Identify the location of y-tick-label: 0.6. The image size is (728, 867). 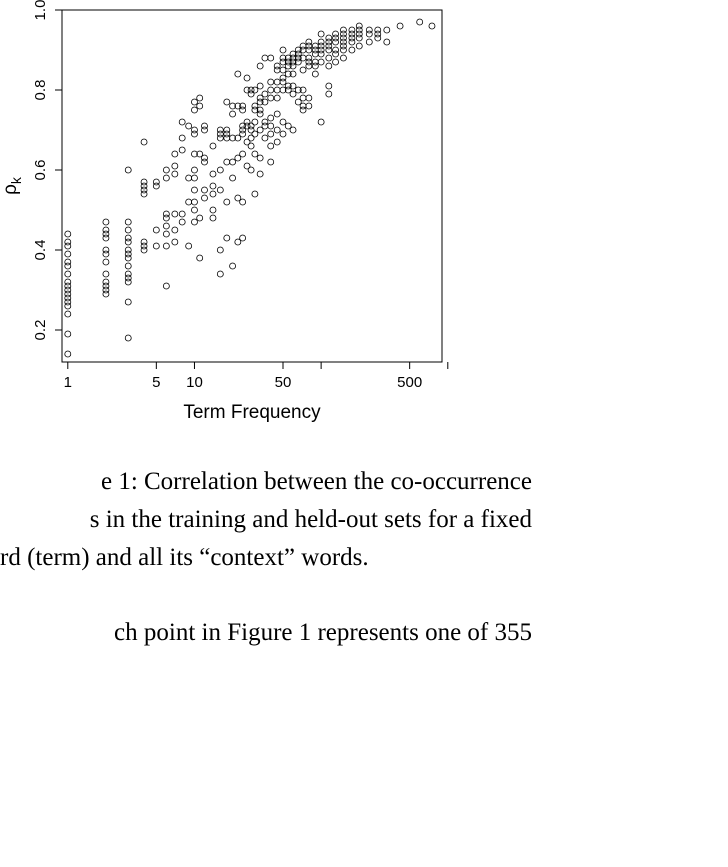
(40, 170).